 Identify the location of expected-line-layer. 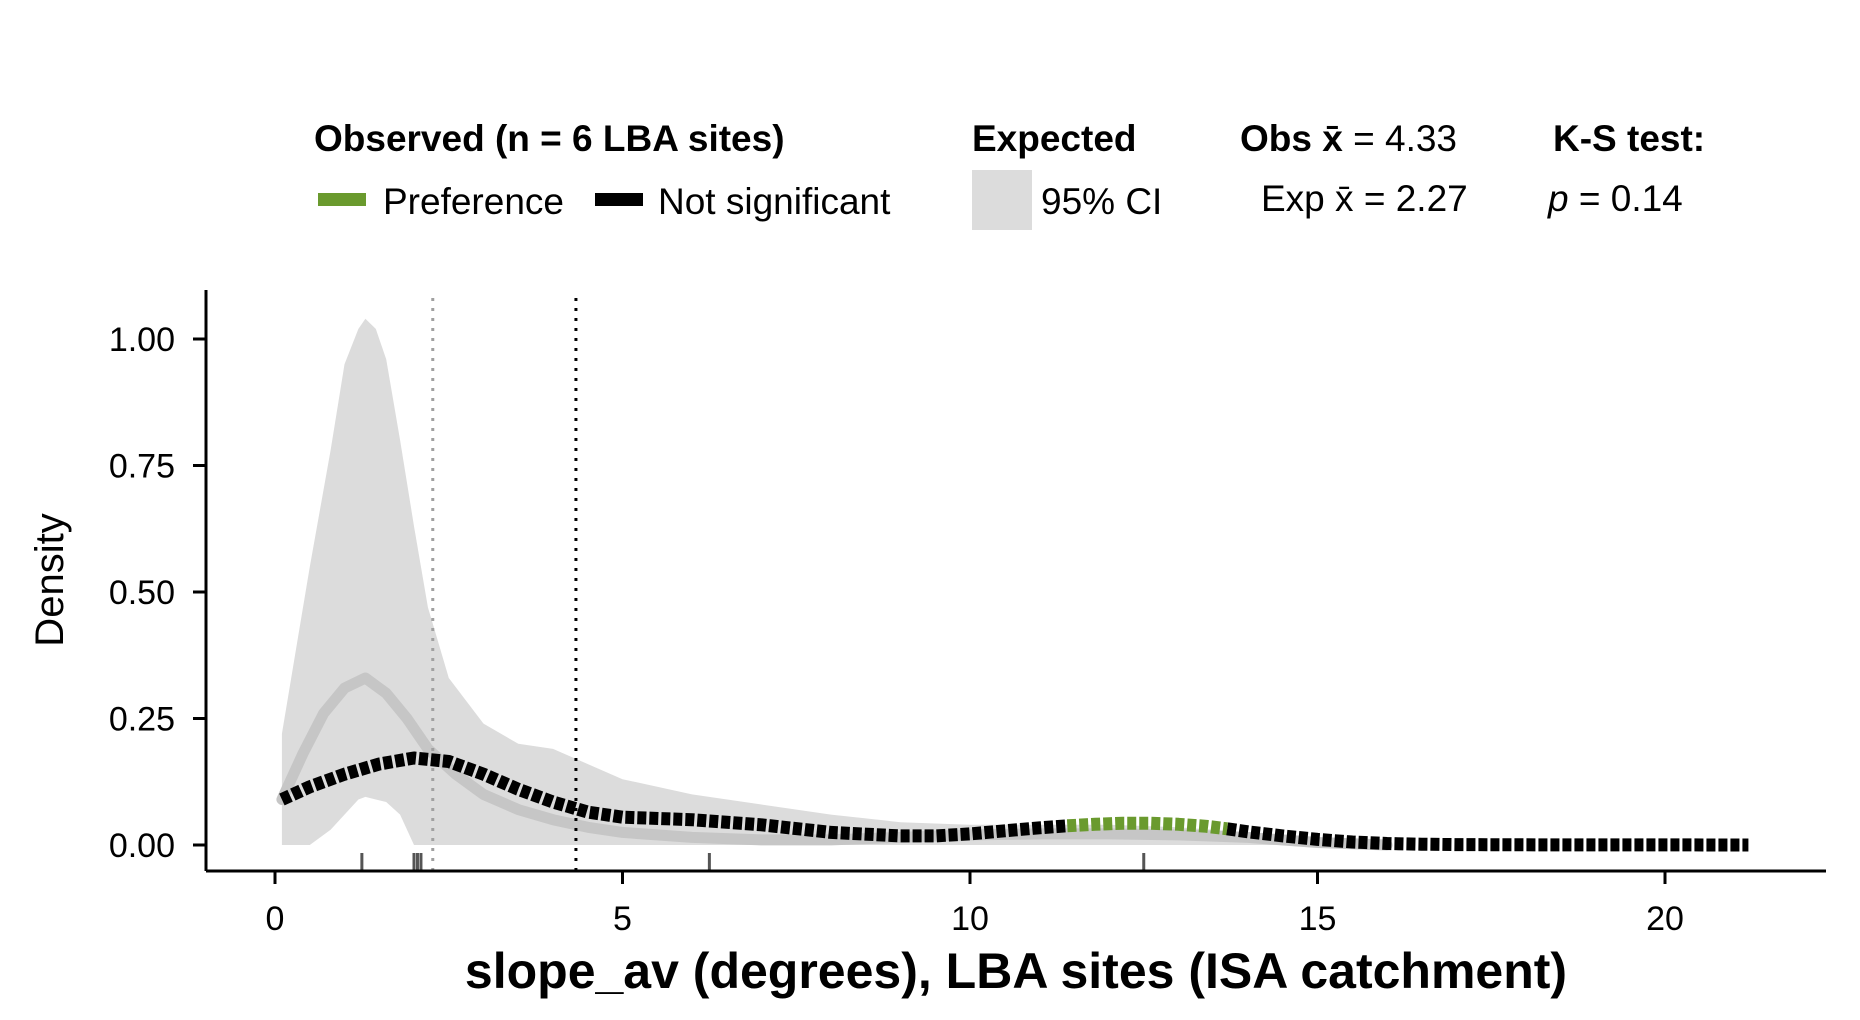
(834, 761).